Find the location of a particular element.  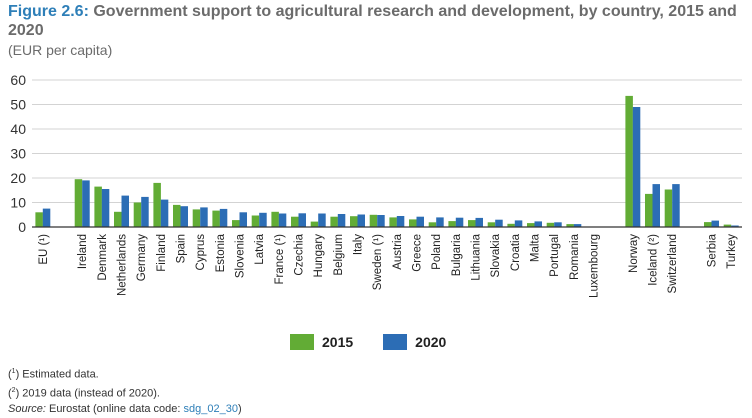

x-tick-label: Denmark is located at coordinates (103, 257).